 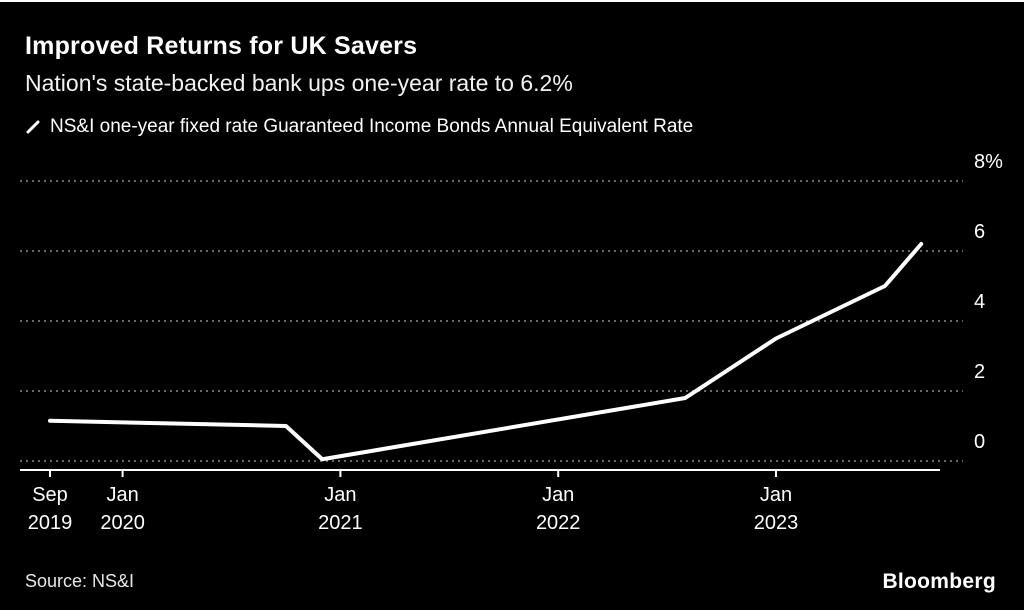 What do you see at coordinates (122, 523) in the screenshot?
I see `svg-text: 2020` at bounding box center [122, 523].